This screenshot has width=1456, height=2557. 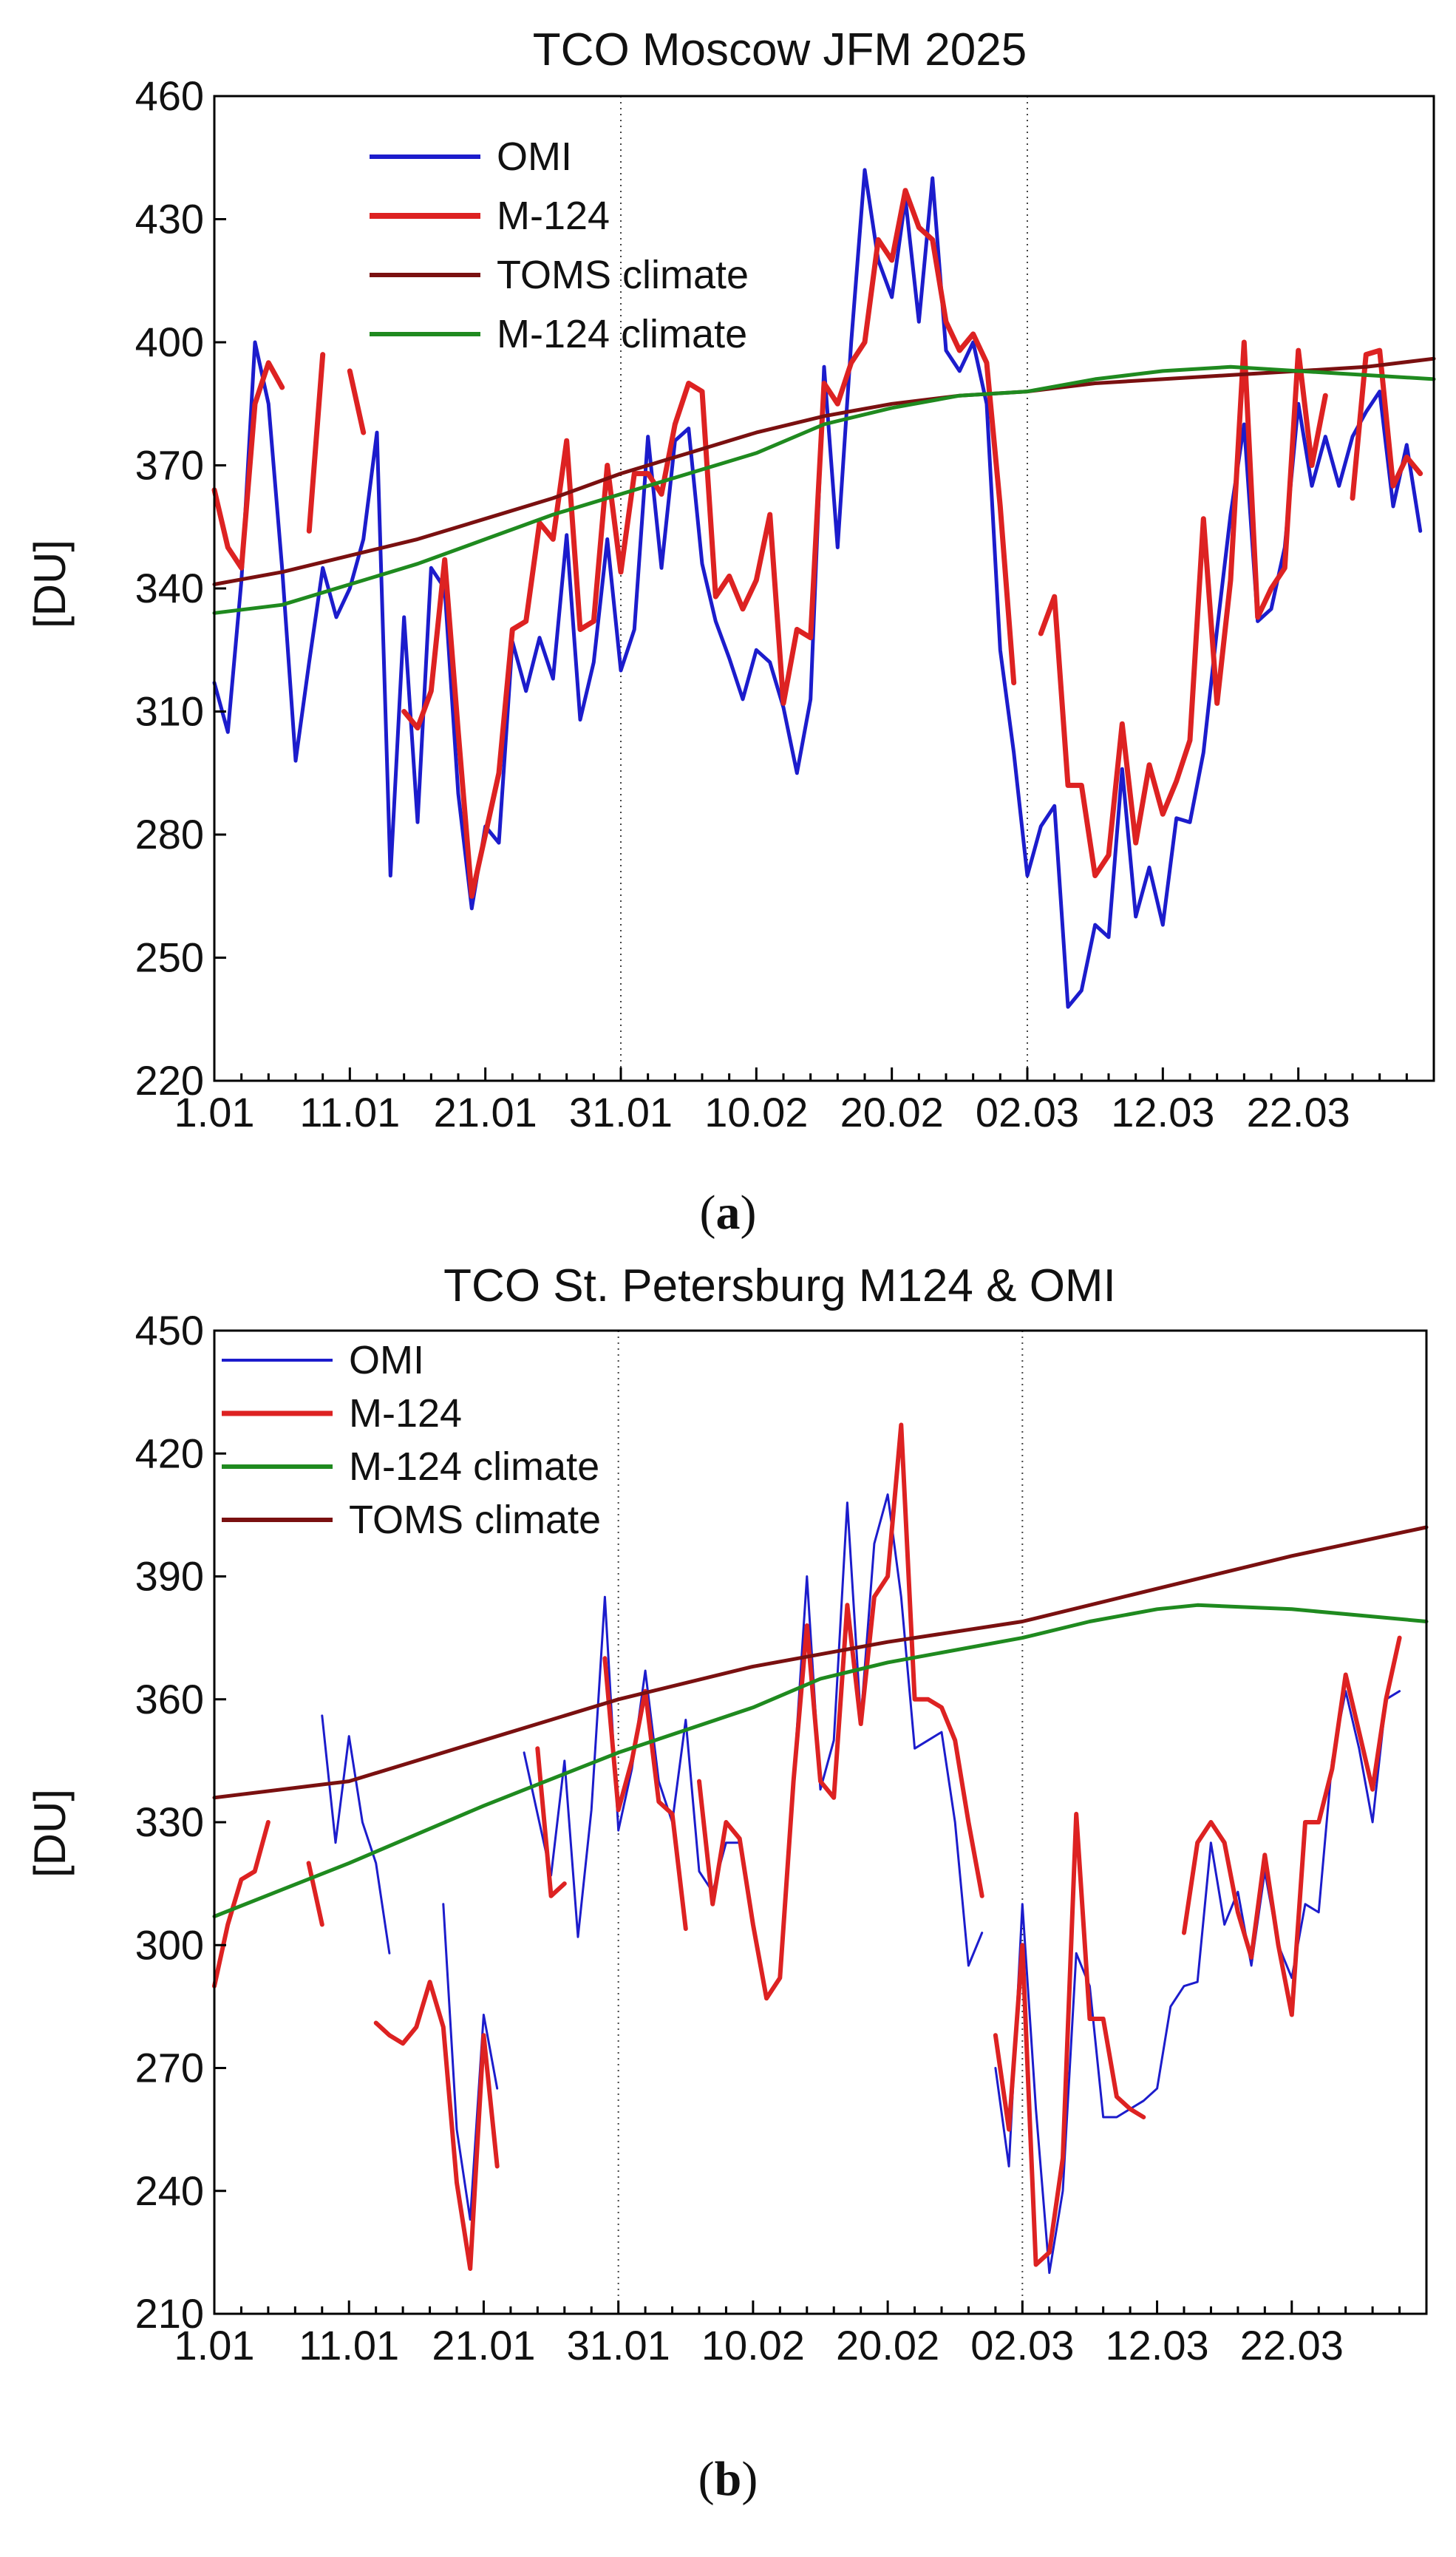 What do you see at coordinates (169, 1699) in the screenshot?
I see `y-tick-label: 360` at bounding box center [169, 1699].